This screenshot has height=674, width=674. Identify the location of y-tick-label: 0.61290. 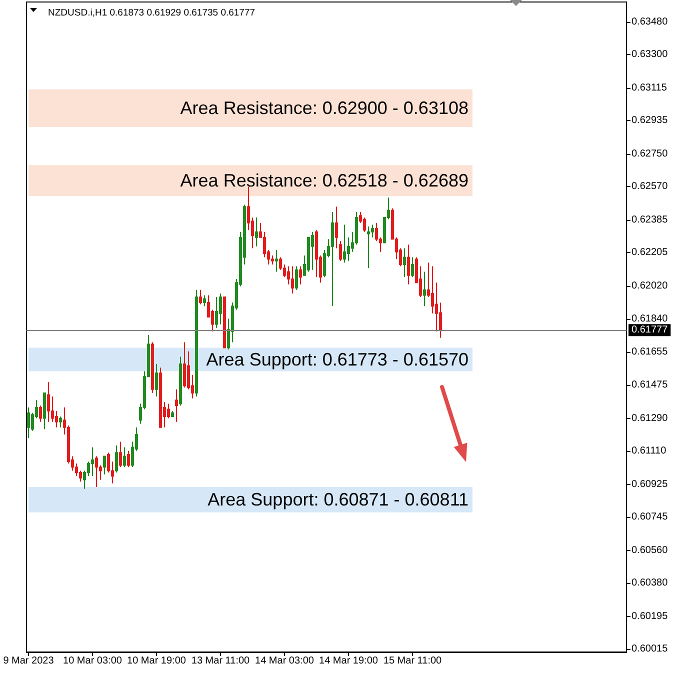
(650, 418).